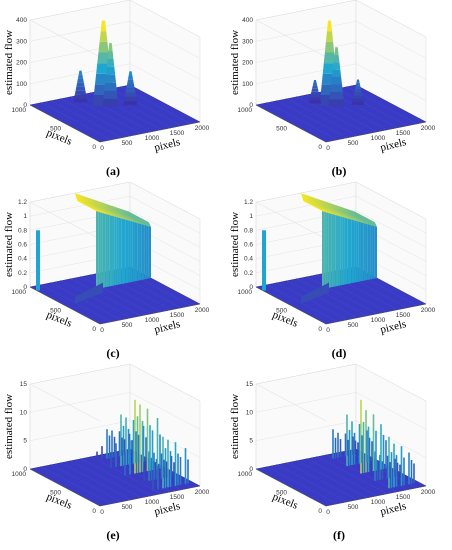 The image size is (452, 550). What do you see at coordinates (139, 219) in the screenshot?
I see `surface-top` at bounding box center [139, 219].